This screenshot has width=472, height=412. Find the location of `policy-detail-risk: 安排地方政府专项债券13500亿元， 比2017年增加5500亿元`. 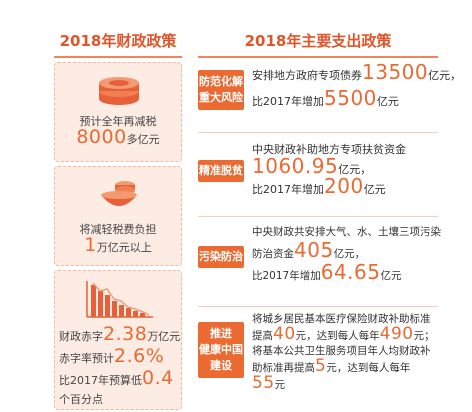

policy-detail-risk: 安排地方政府专项债券13500亿元， 比2017年增加5500亿元 is located at coordinates (356, 86).